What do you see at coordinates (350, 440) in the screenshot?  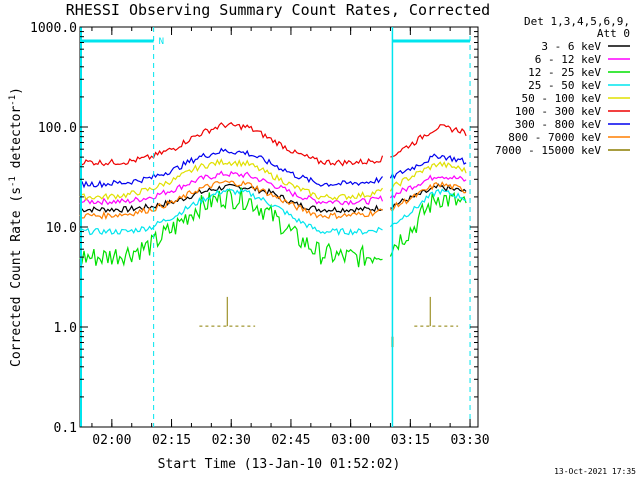 I see `x-tick-label: 03:00` at bounding box center [350, 440].